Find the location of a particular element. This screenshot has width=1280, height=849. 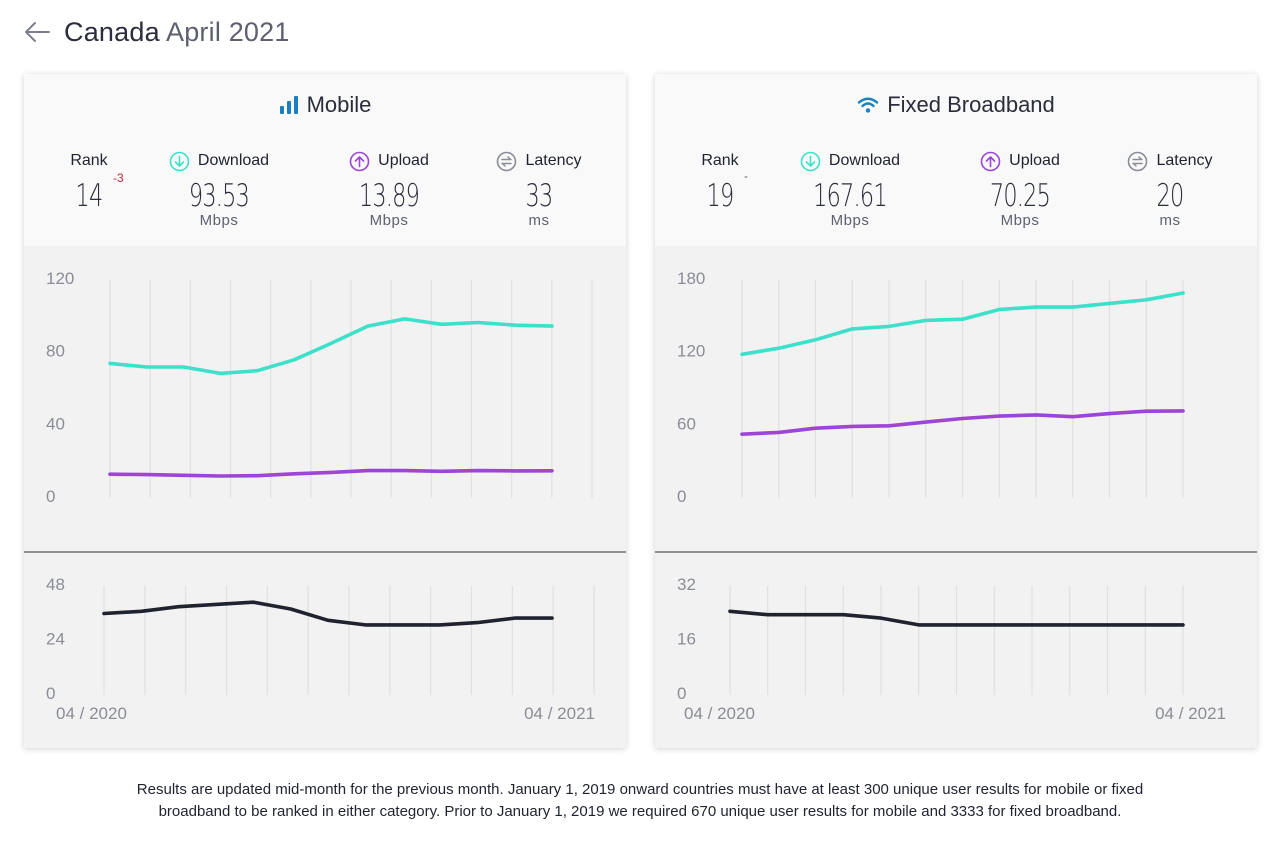

mobile-speed-grid is located at coordinates (351, 389).